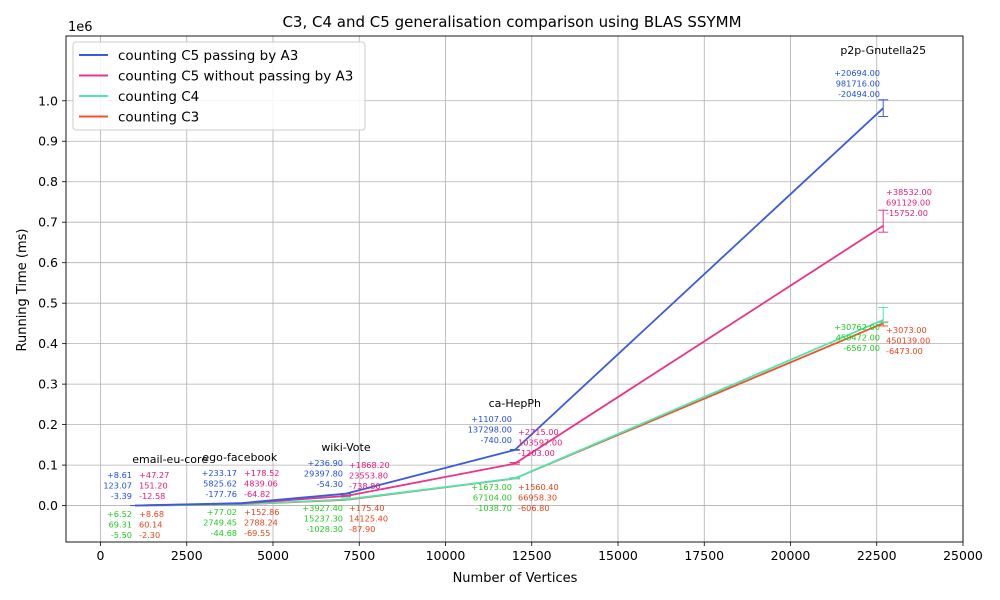 This screenshot has height=600, width=1000. Describe the element at coordinates (857, 73) in the screenshot. I see `value-label: +20694.00` at that location.